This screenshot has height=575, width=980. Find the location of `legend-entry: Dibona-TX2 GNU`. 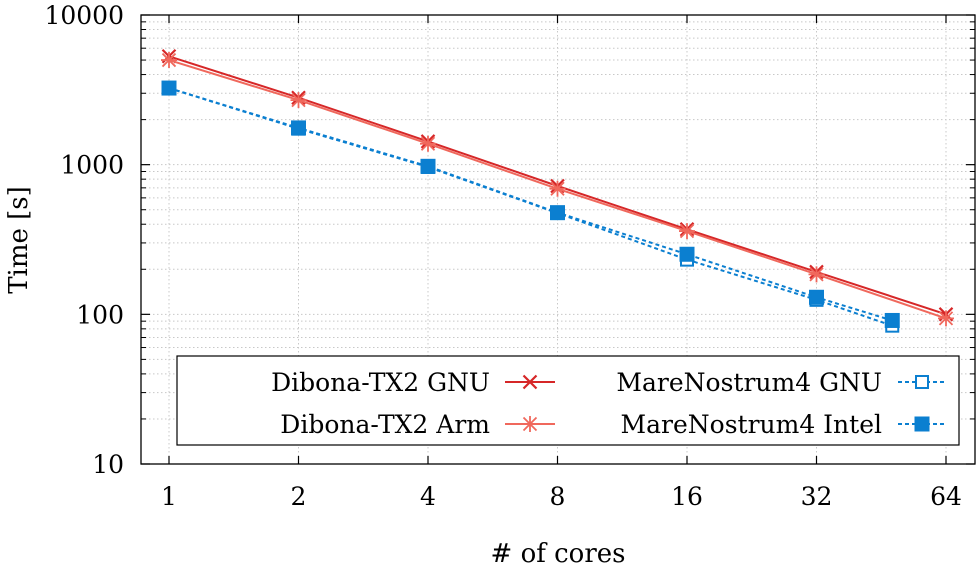

legend-entry: Dibona-TX2 GNU is located at coordinates (413, 382).